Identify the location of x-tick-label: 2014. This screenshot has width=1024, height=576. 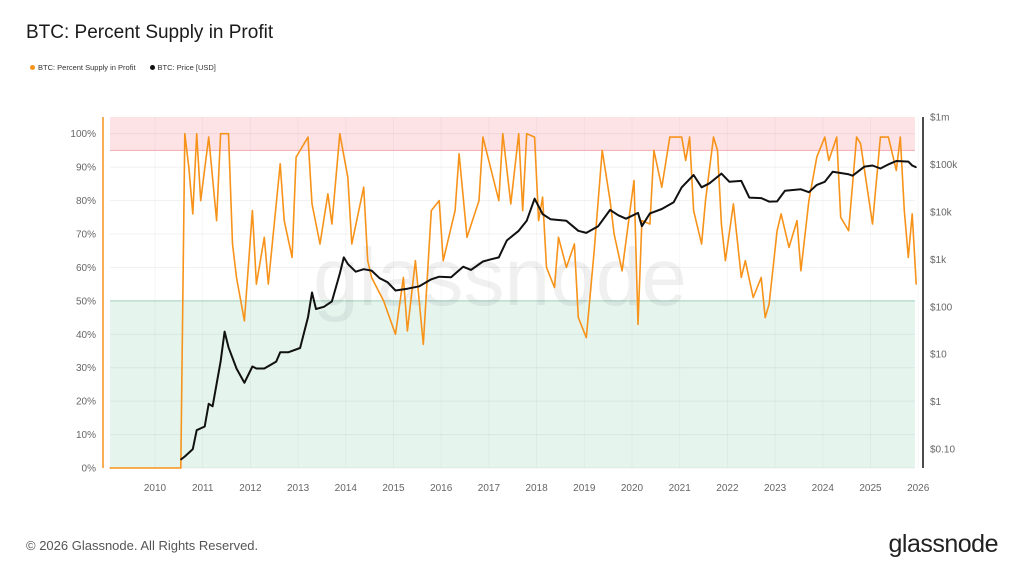
(346, 488).